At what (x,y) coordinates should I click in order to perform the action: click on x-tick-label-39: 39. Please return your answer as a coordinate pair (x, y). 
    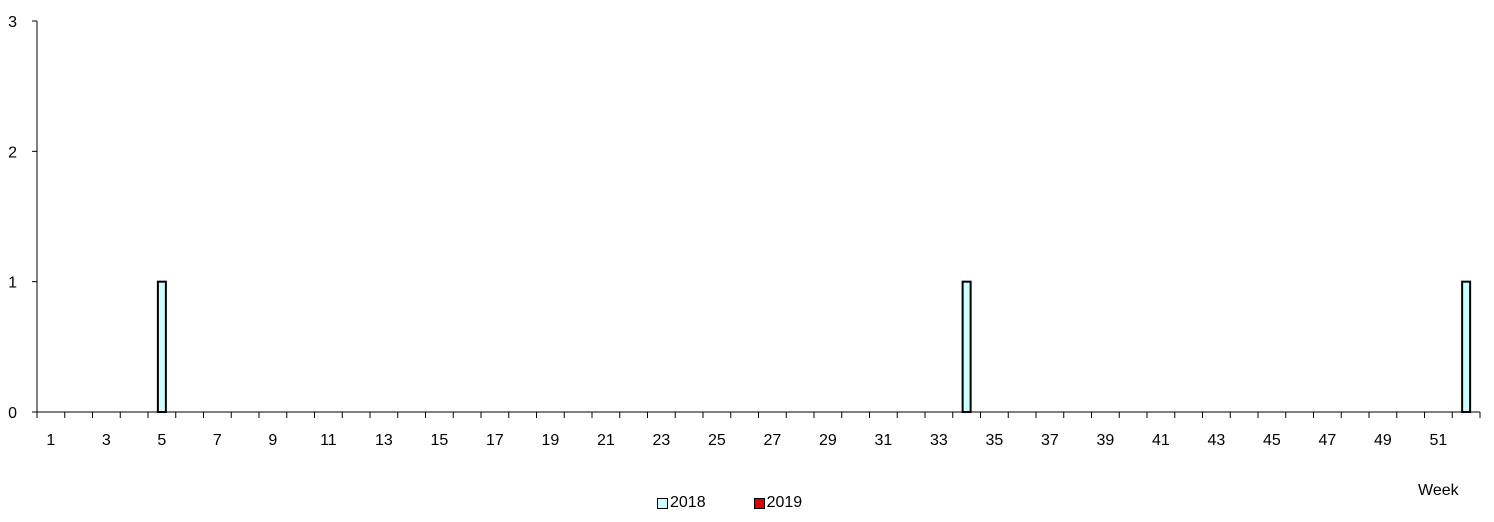
    Looking at the image, I should click on (1105, 440).